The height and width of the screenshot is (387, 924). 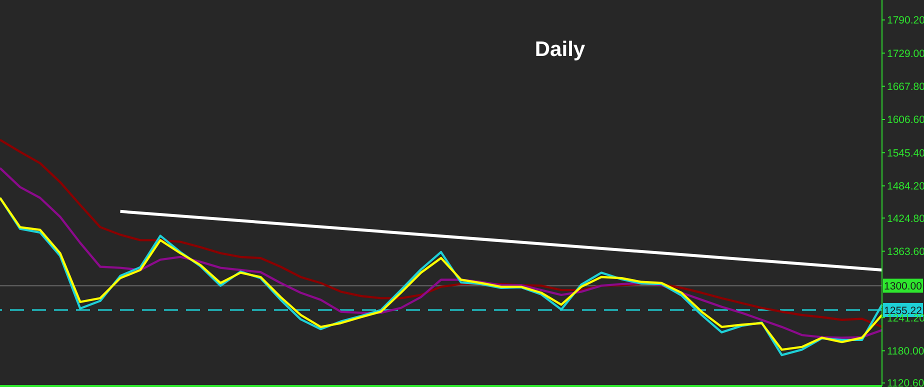 What do you see at coordinates (903, 286) in the screenshot?
I see `ref-line-label: 1300.00` at bounding box center [903, 286].